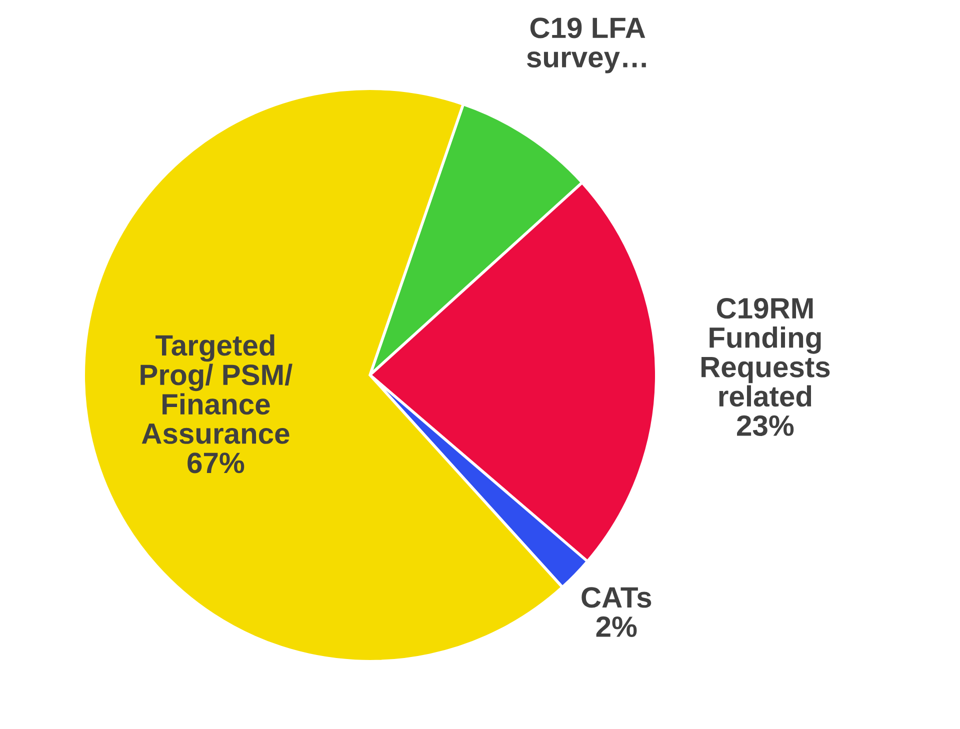 The image size is (960, 729). Describe the element at coordinates (216, 463) in the screenshot. I see `data-label: 67%` at that location.